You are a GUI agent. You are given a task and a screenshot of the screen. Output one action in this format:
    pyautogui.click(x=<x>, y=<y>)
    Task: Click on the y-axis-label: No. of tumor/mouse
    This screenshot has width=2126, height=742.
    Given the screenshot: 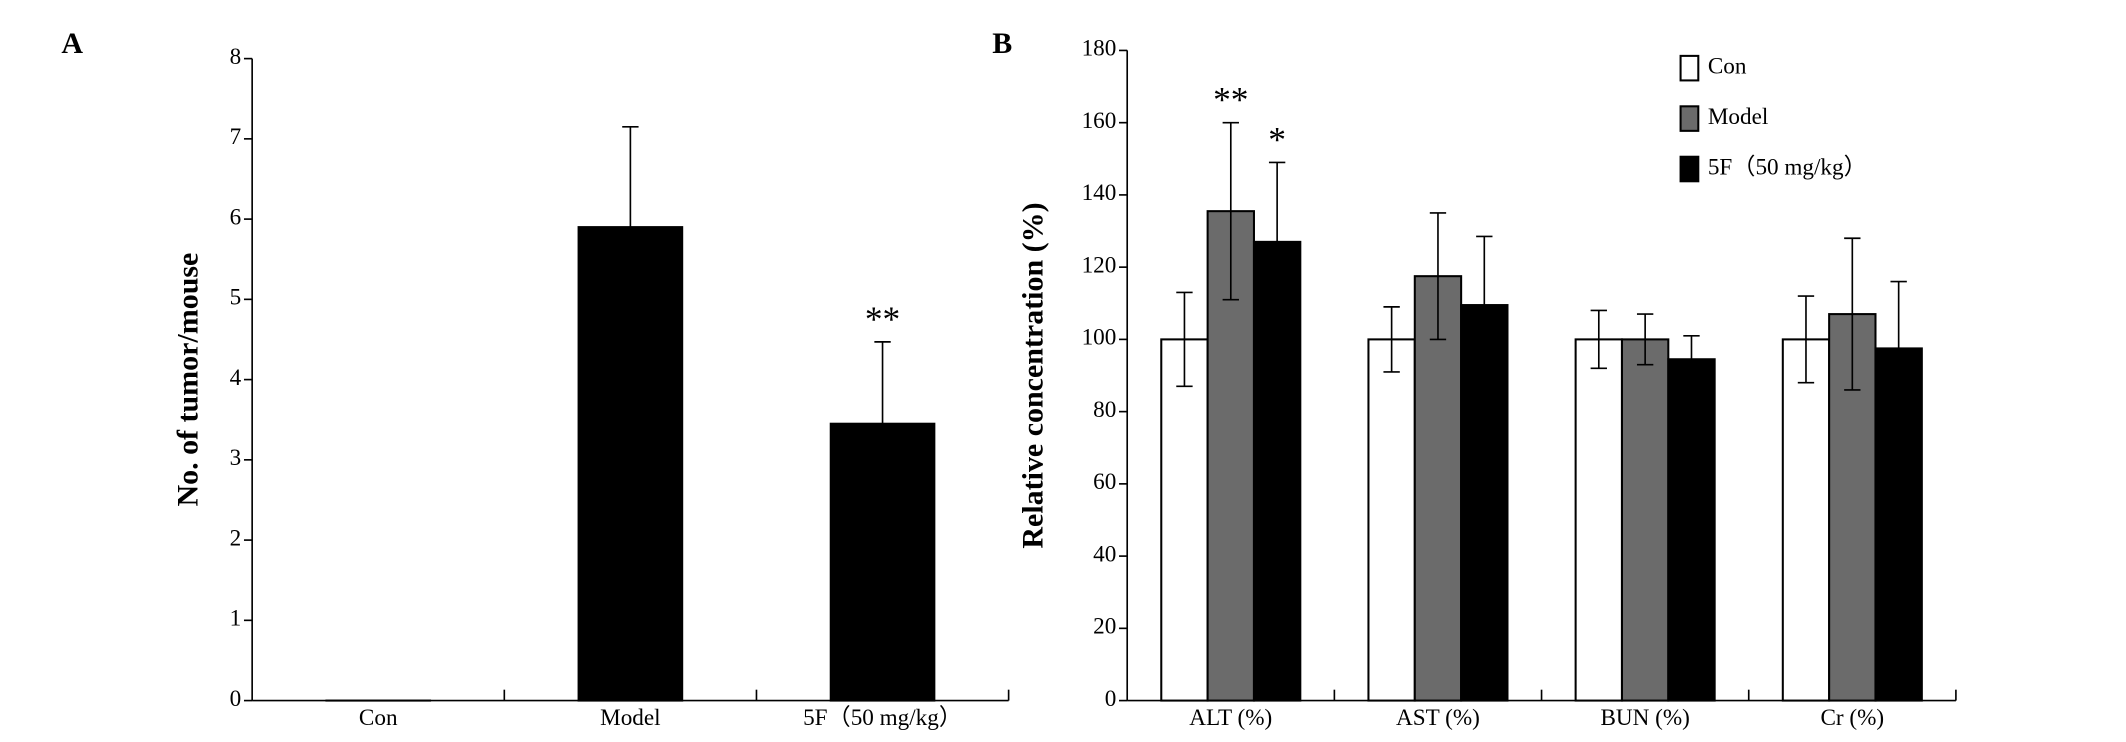 What is the action you would take?
    pyautogui.click(x=188, y=380)
    